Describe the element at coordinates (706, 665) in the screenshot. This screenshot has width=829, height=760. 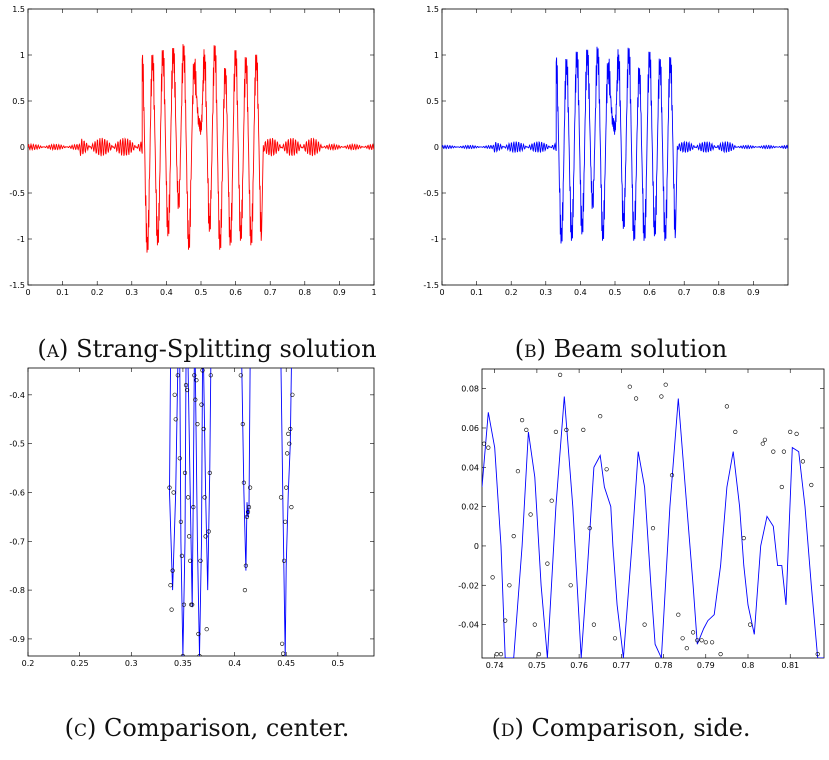
I see `x-tick-label: 0.79` at that location.